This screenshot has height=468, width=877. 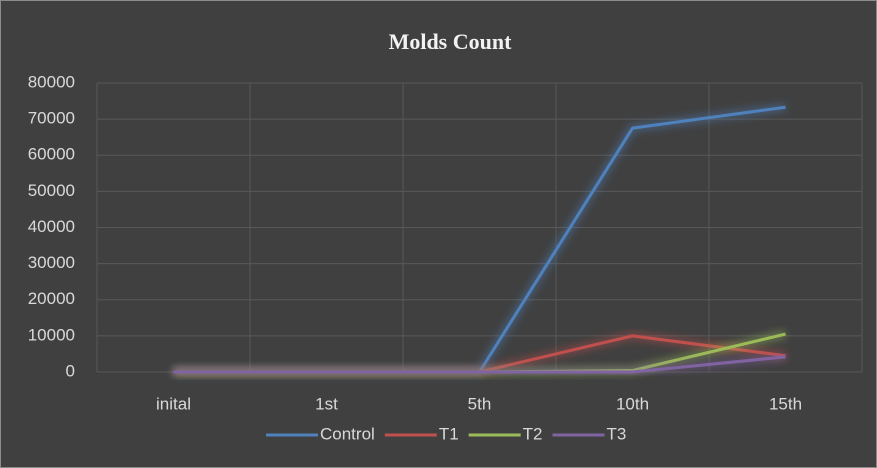 What do you see at coordinates (70, 370) in the screenshot?
I see `y-tick-label: 0` at bounding box center [70, 370].